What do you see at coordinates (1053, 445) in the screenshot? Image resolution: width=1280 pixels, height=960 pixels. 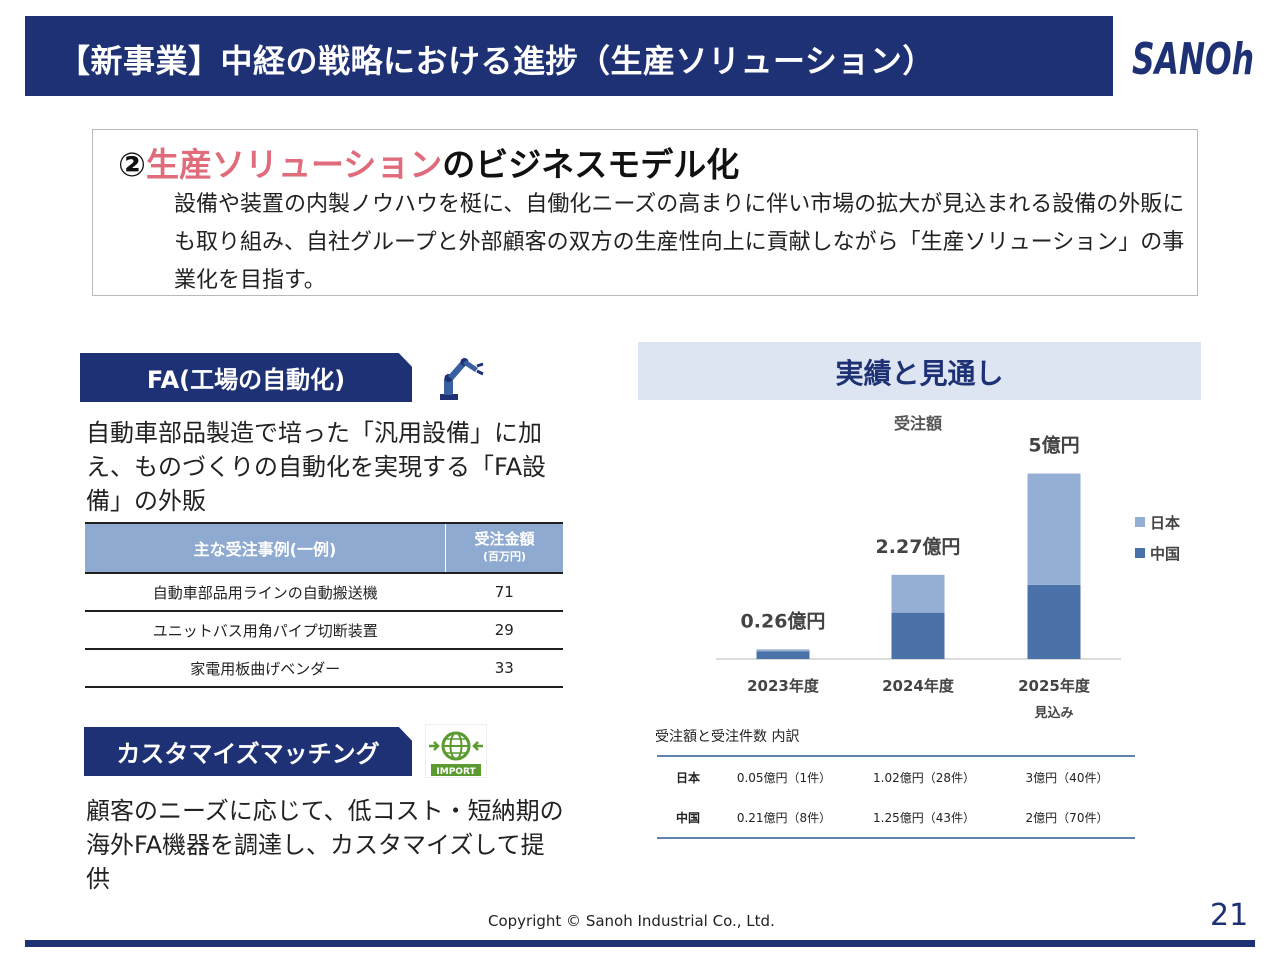 I see `bar-total-label: 5億円` at bounding box center [1053, 445].